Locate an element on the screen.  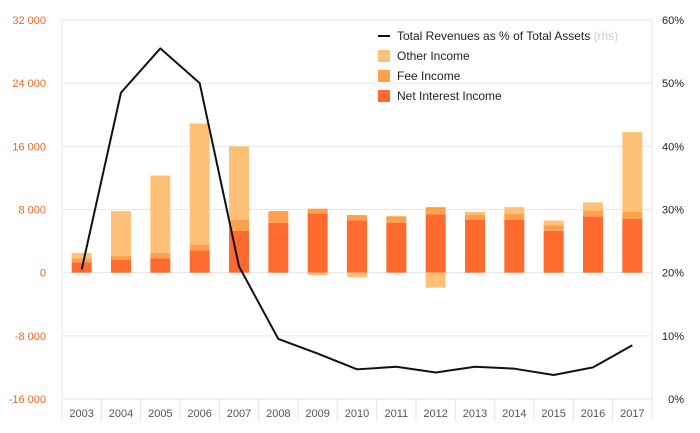
x-tick-label: 2009 is located at coordinates (317, 414).